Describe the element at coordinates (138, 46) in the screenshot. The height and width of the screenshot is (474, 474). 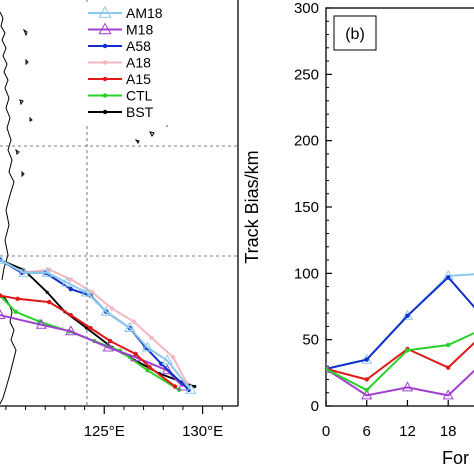
I see `legend-label: A58` at that location.